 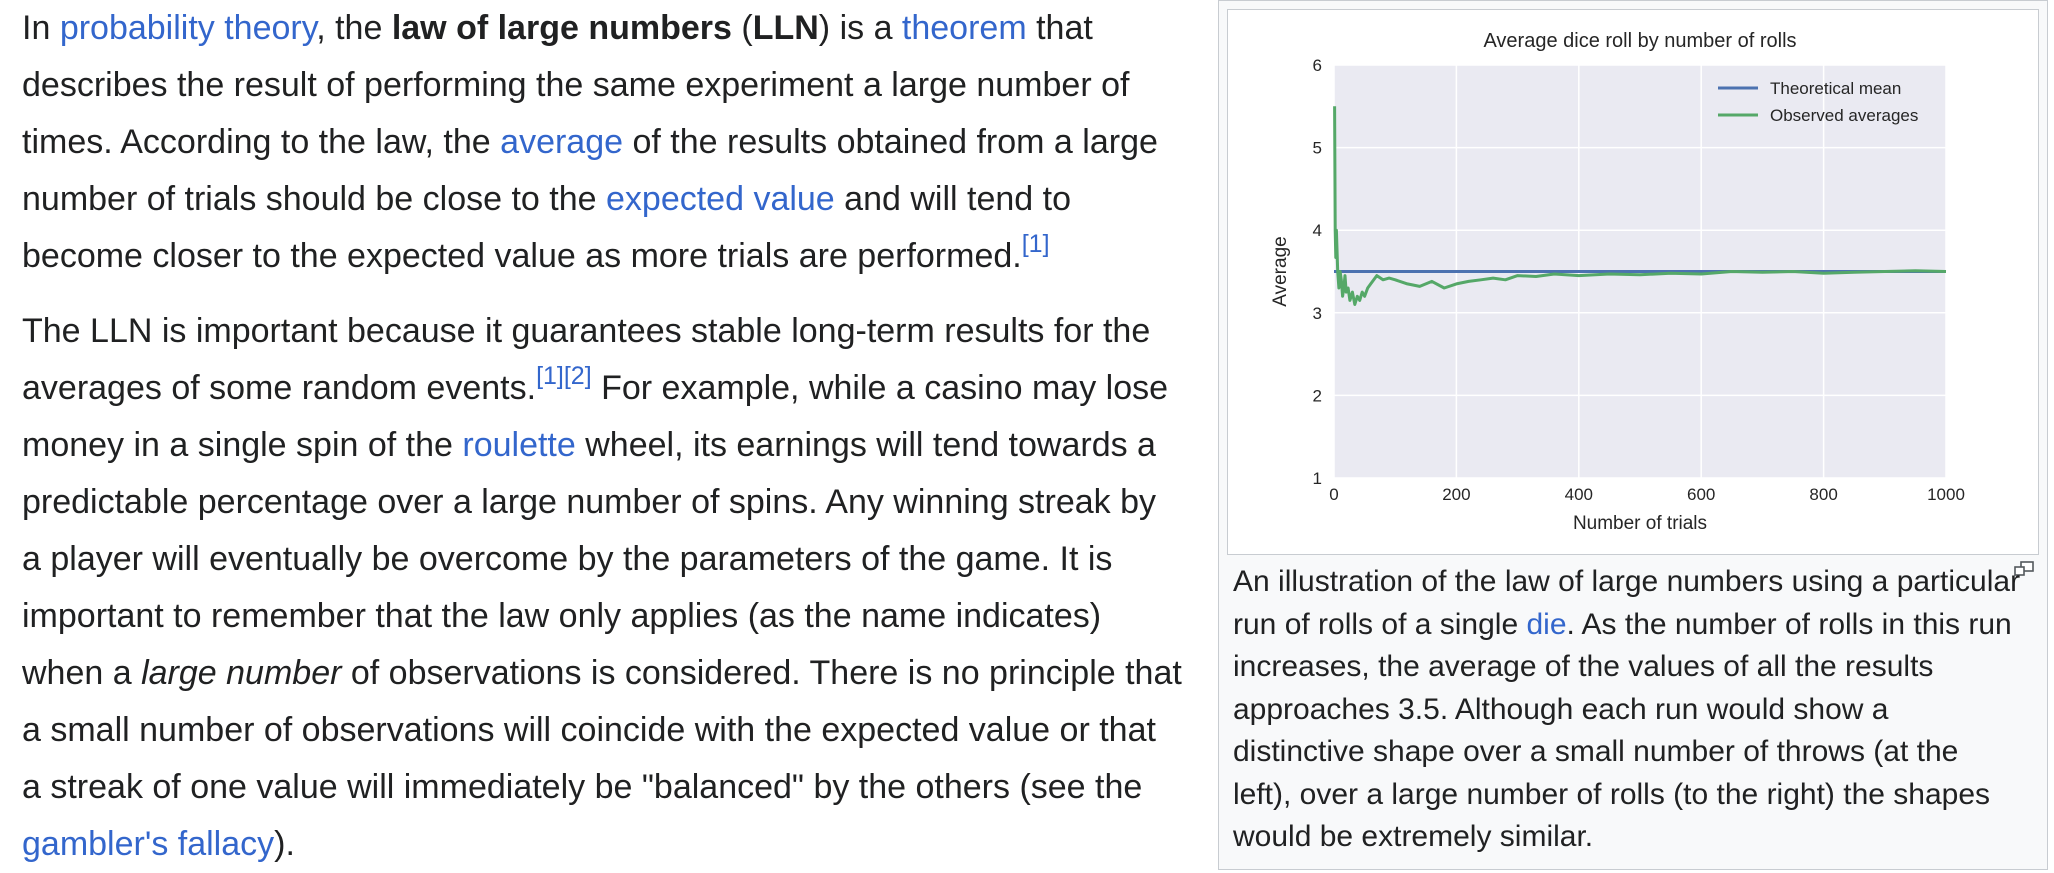 What do you see at coordinates (1835, 88) in the screenshot?
I see `legend-label: Theoretical mean` at bounding box center [1835, 88].